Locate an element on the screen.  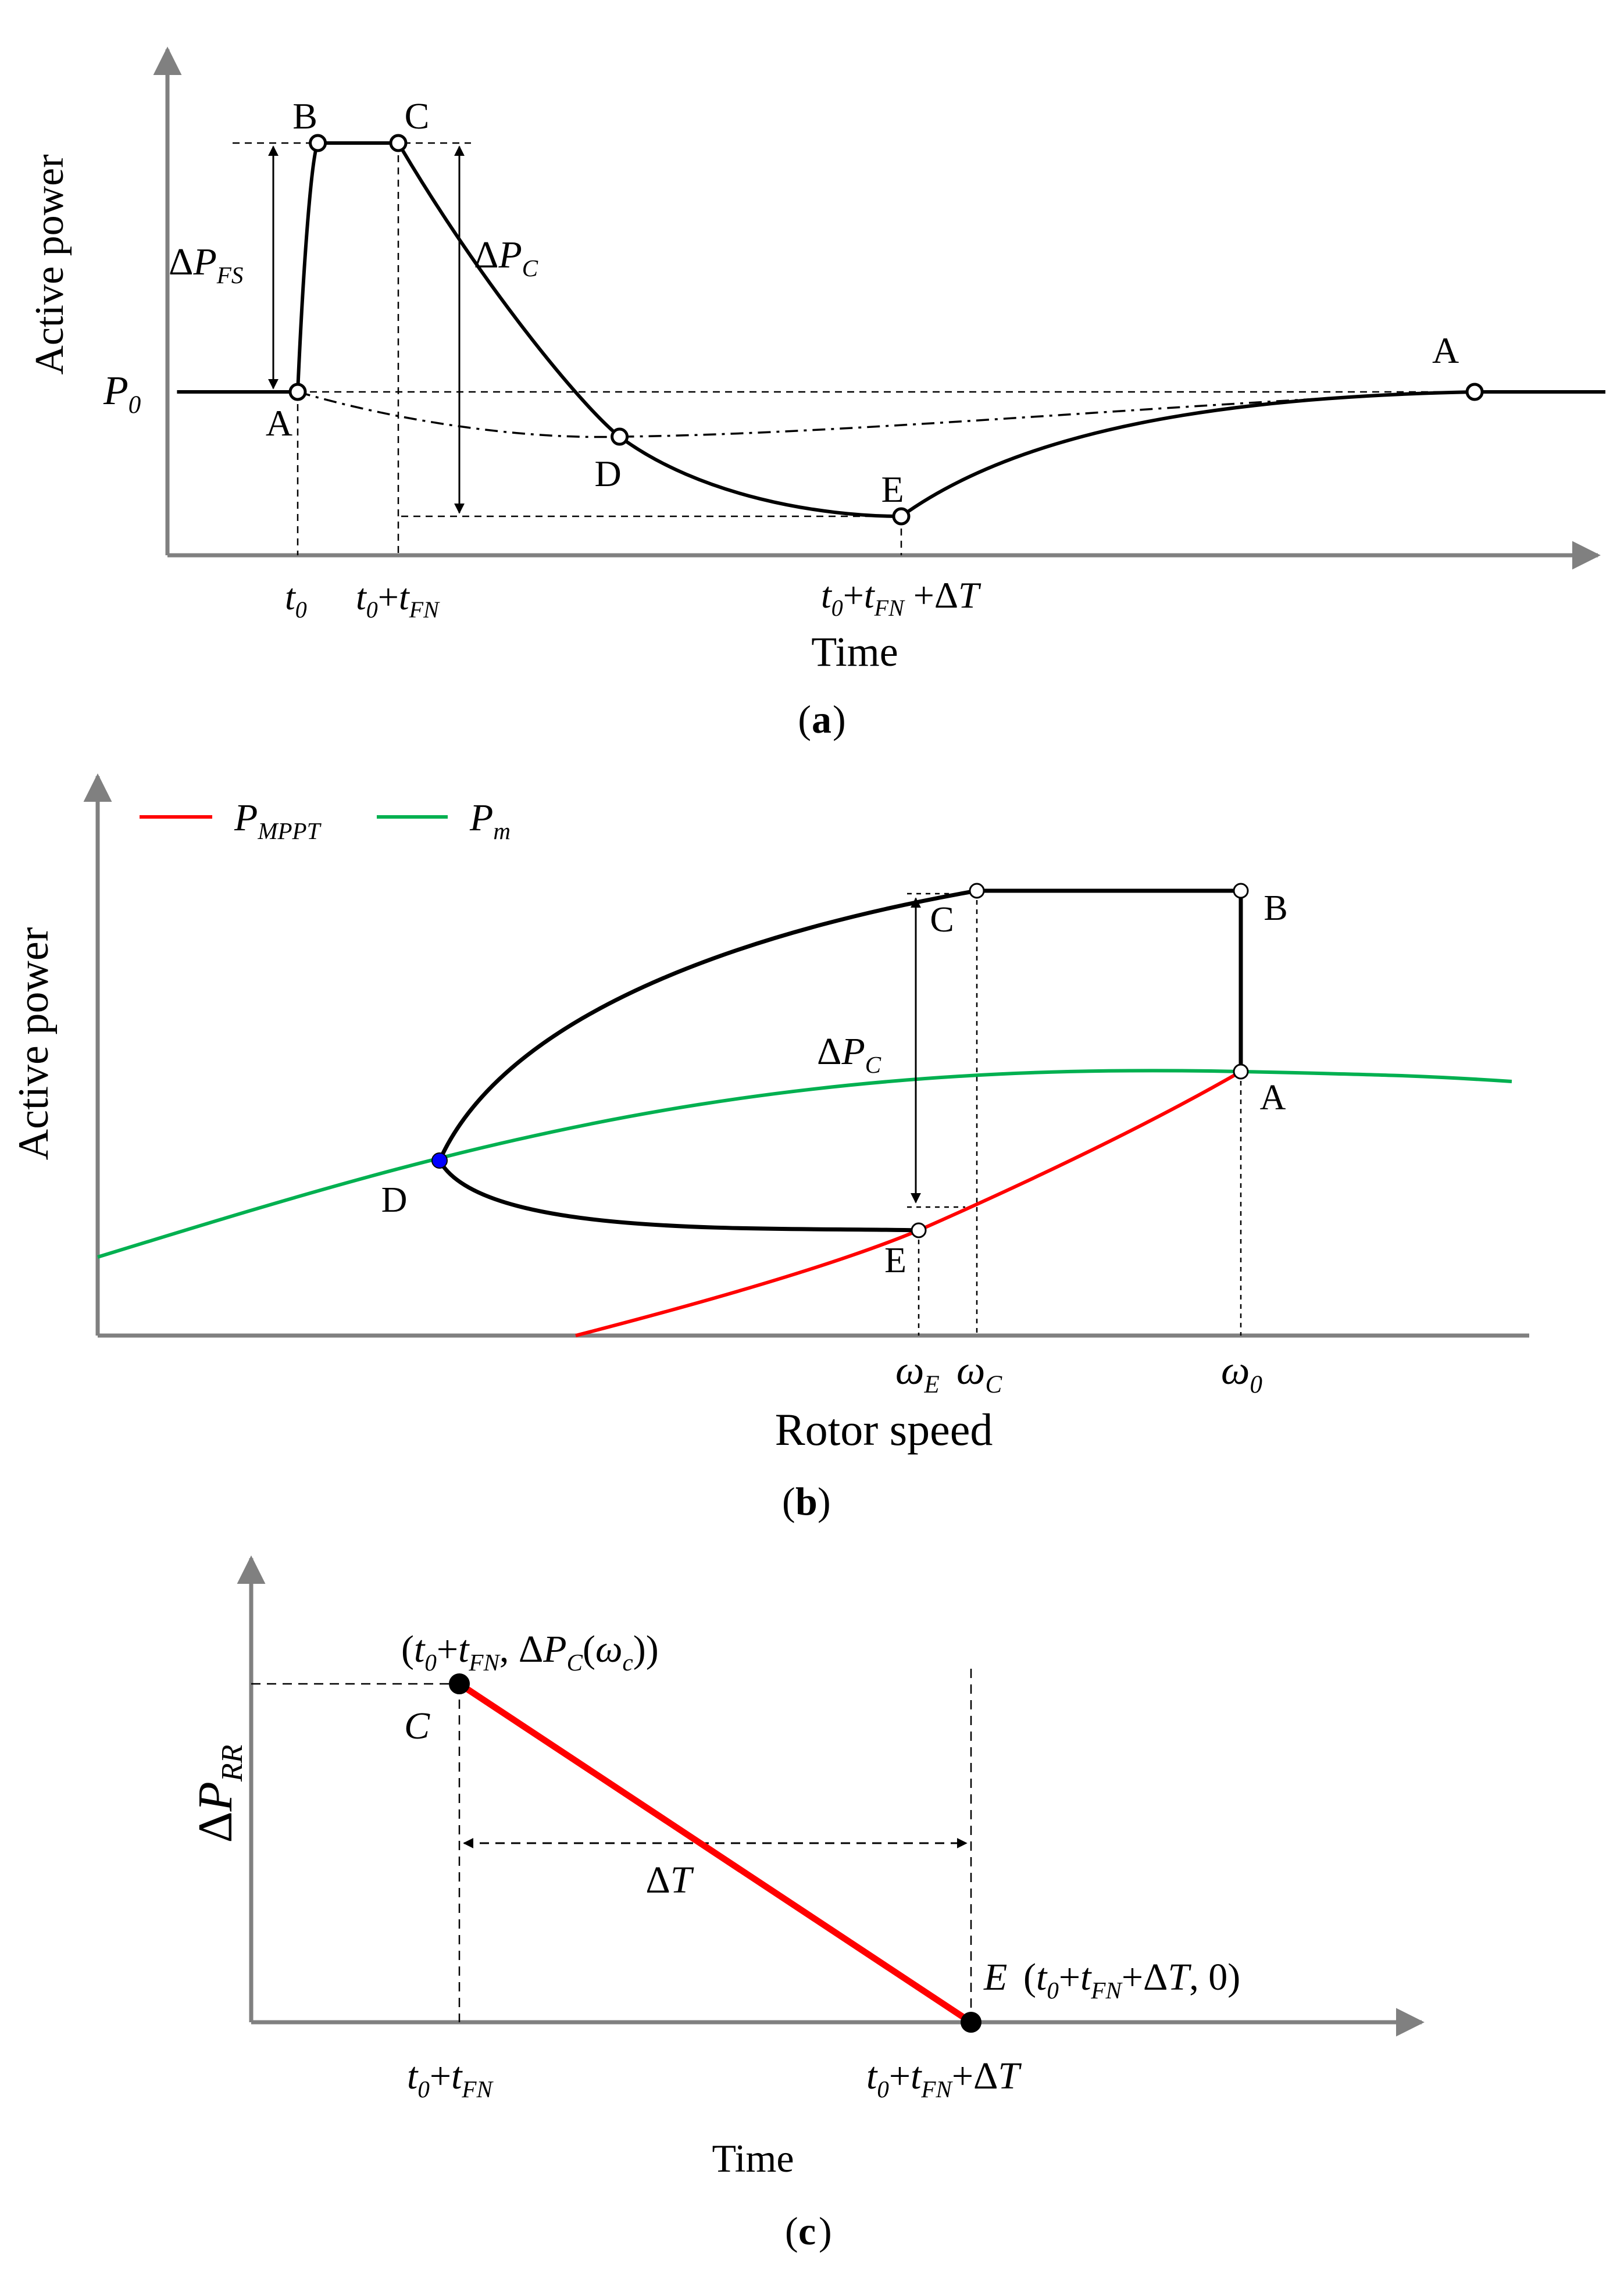
point-b-e is located at coordinates (919, 1230).